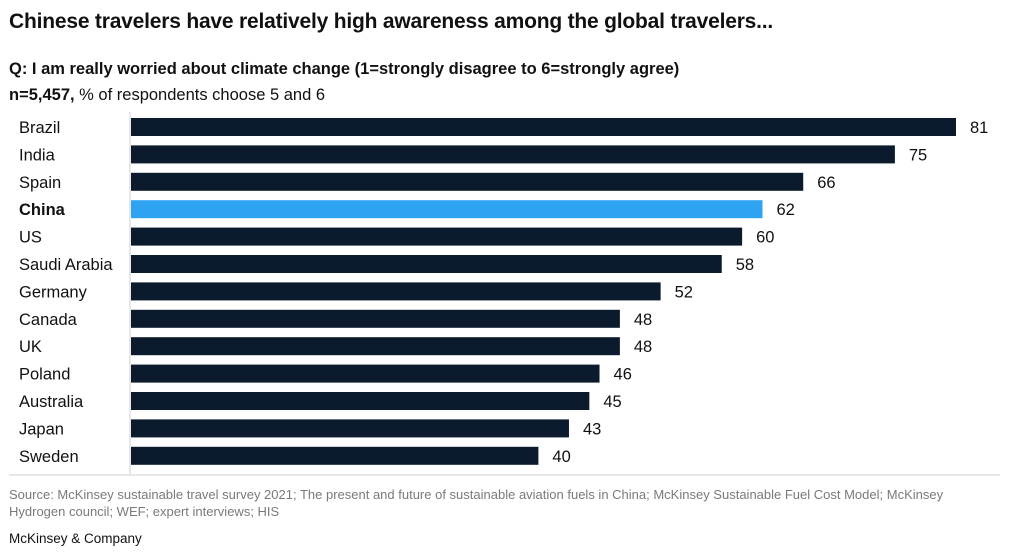  What do you see at coordinates (350, 428) in the screenshot?
I see `bar-japan` at bounding box center [350, 428].